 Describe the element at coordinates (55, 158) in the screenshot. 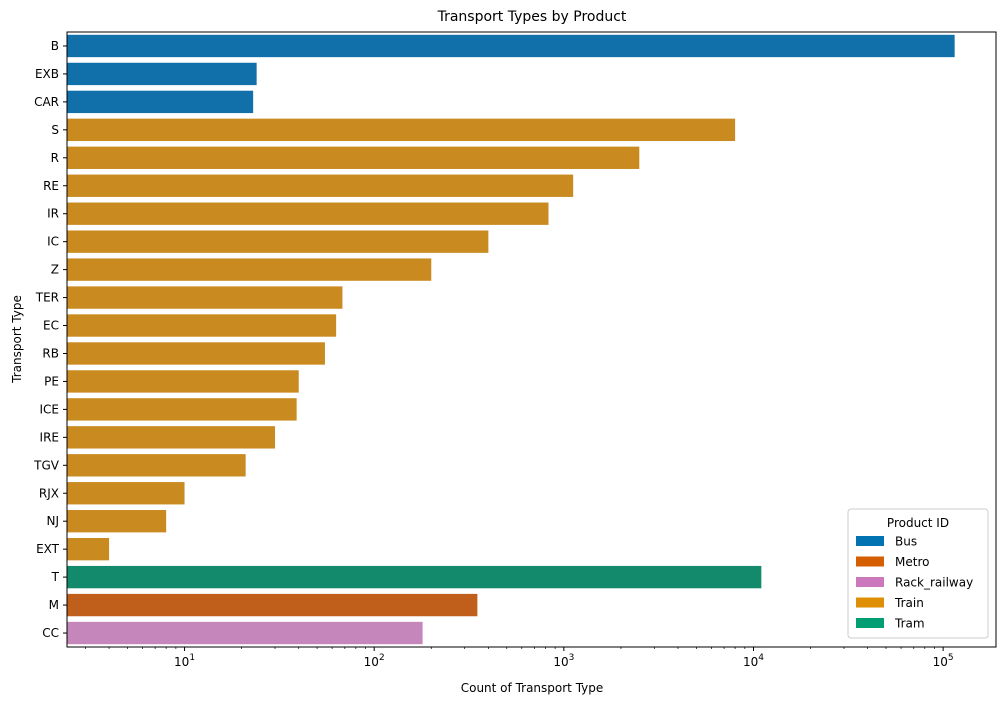

I see `y-tick-label-r: R` at that location.